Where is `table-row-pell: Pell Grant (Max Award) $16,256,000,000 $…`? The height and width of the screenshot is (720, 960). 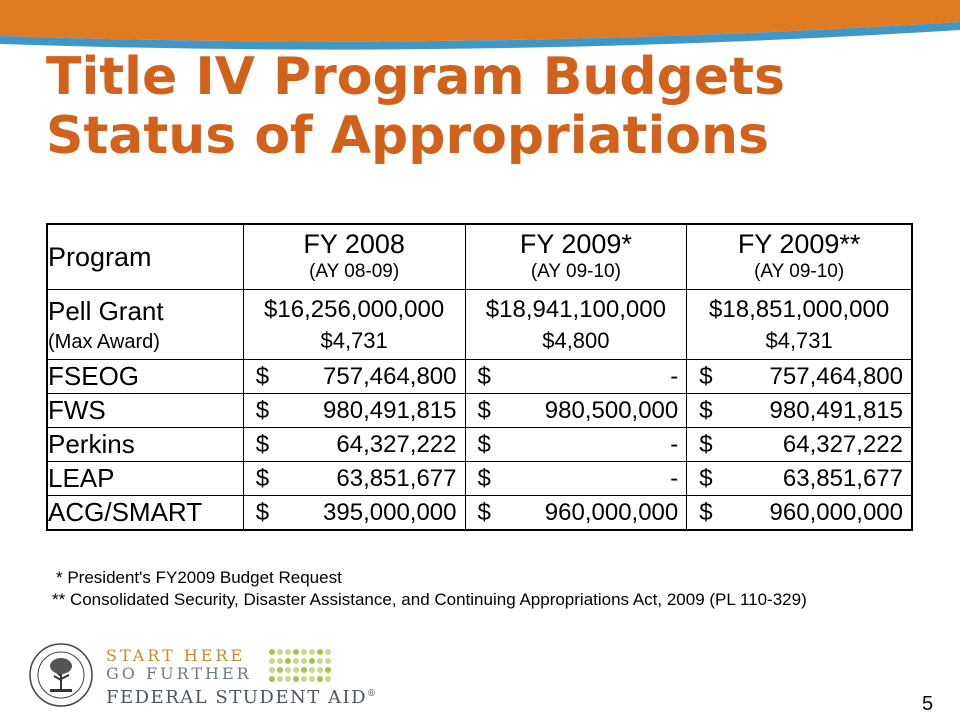 table-row-pell: Pell Grant (Max Award) $16,256,000,000 $… is located at coordinates (479, 324).